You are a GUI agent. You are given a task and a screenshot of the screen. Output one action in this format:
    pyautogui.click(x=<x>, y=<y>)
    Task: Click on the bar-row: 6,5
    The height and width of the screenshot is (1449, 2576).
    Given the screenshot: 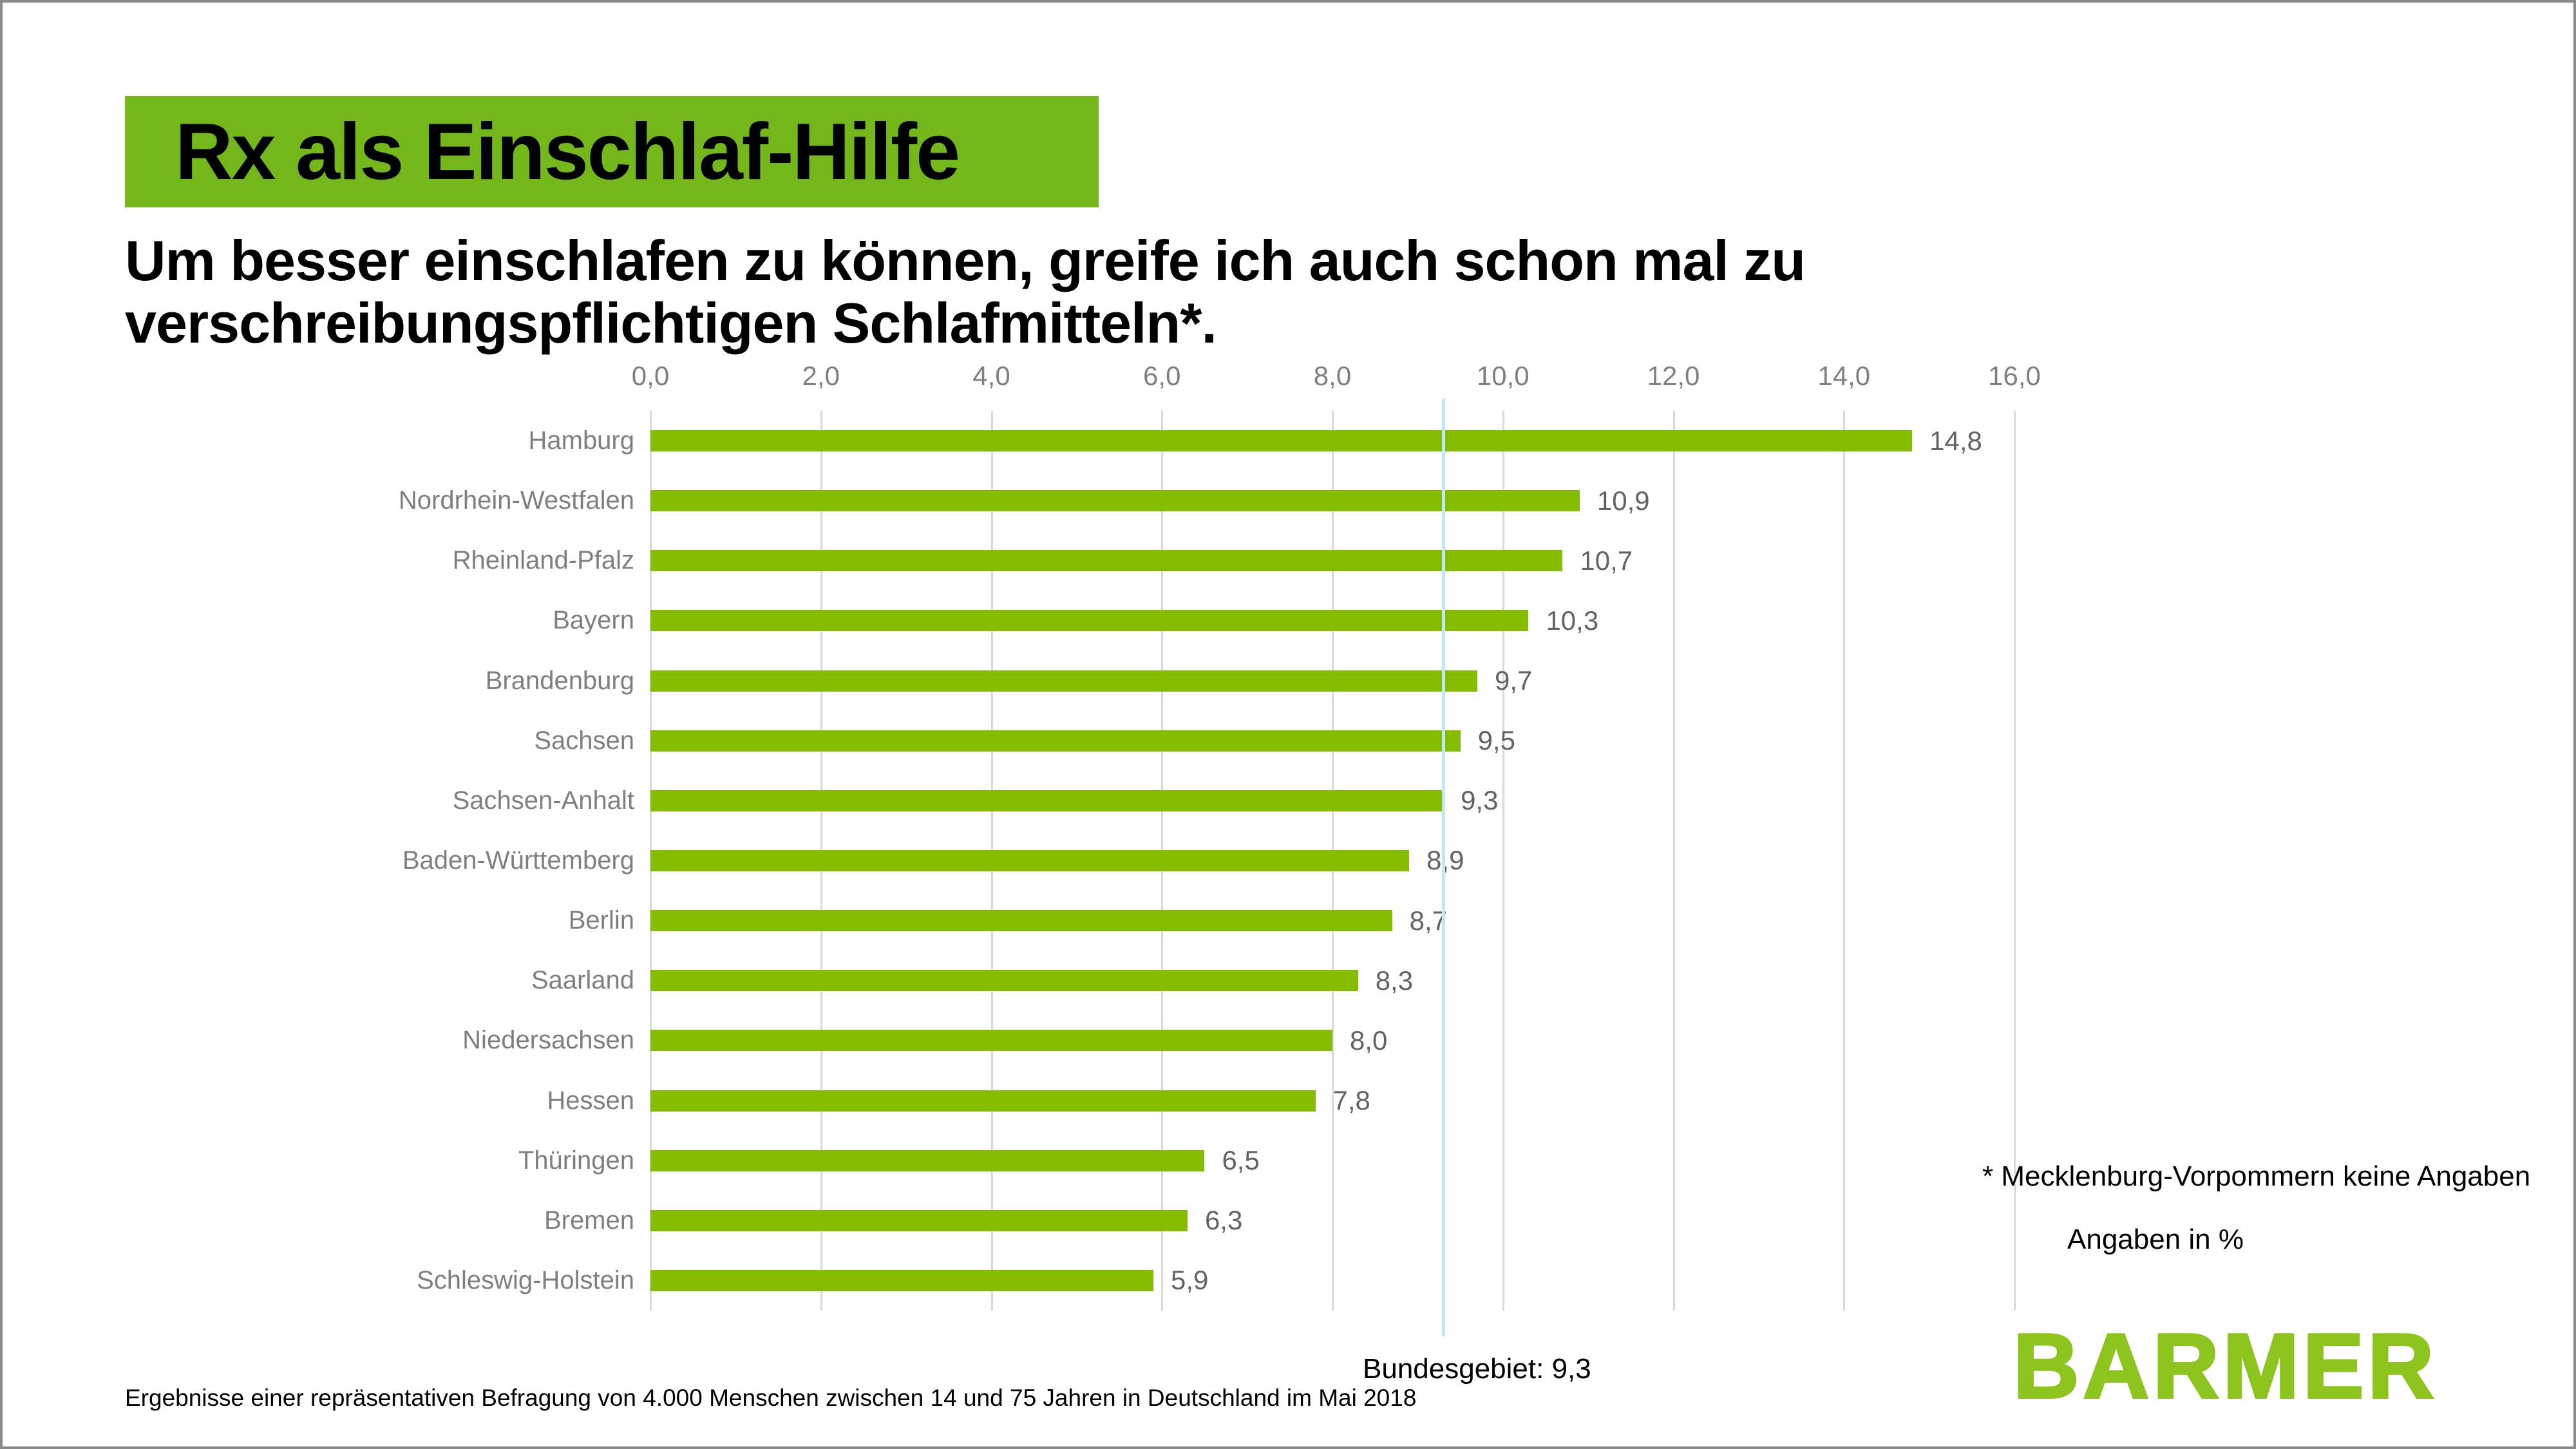 What is the action you would take?
    pyautogui.click(x=1332, y=1161)
    